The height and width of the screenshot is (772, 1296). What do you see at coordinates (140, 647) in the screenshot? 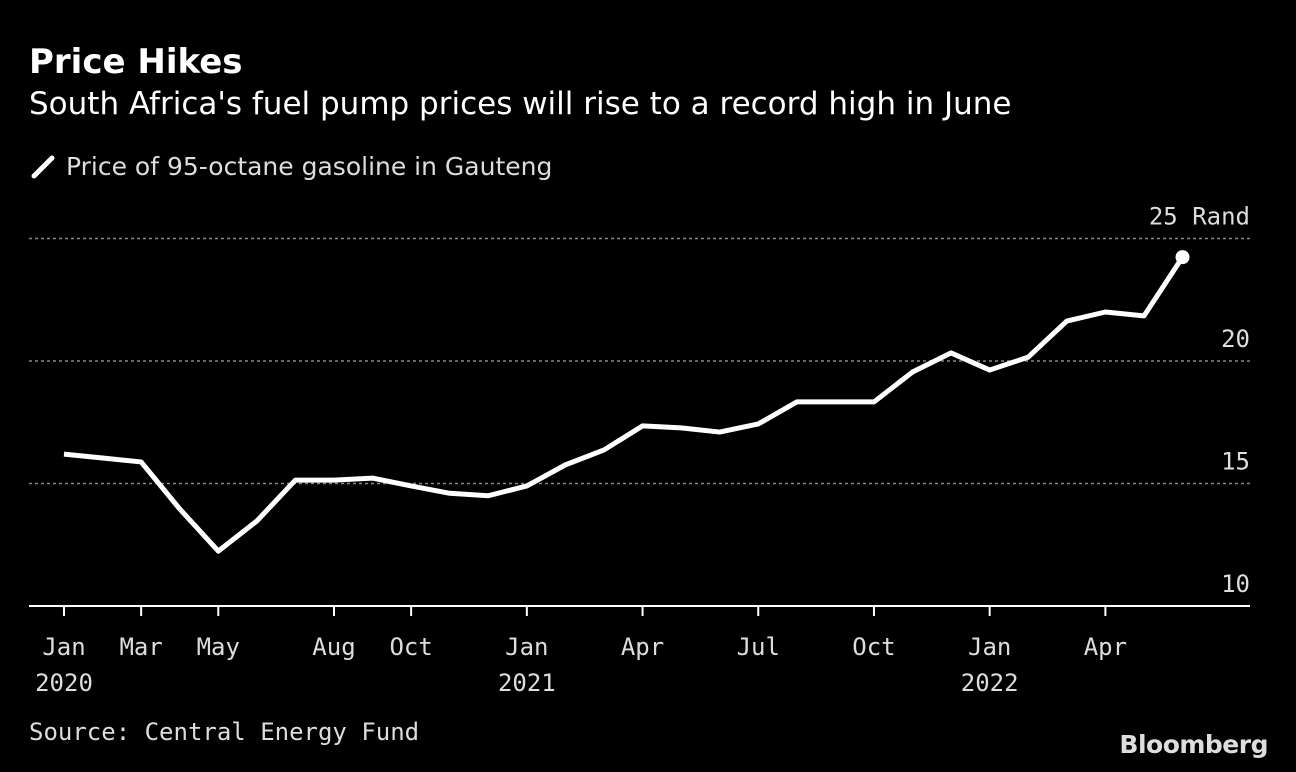
I see `x-tick-label: Mar` at bounding box center [140, 647].